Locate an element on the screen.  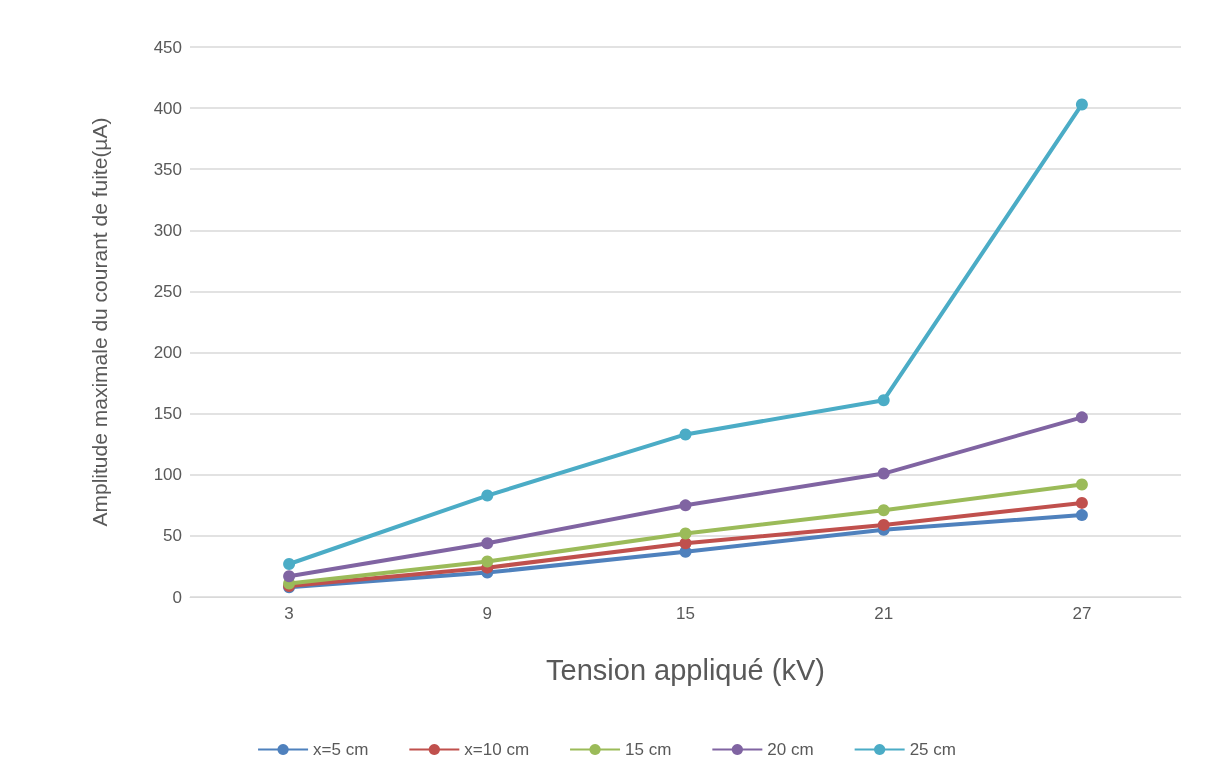
y-tick-label: 100 is located at coordinates (167, 475).